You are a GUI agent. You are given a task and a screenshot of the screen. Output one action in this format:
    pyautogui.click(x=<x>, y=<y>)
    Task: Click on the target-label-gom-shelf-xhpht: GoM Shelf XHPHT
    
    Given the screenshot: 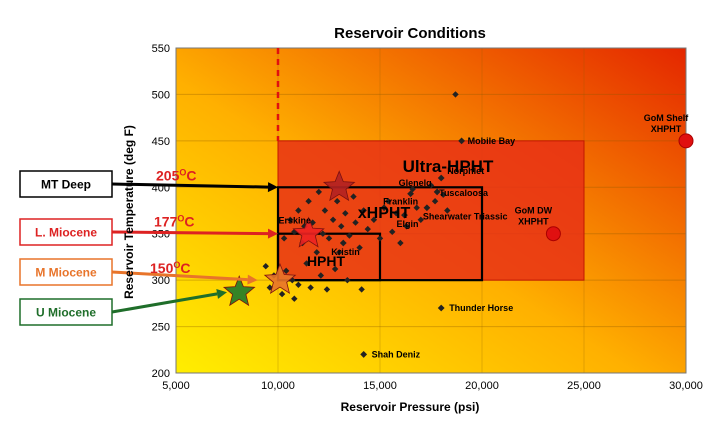 What is the action you would take?
    pyautogui.click(x=667, y=123)
    